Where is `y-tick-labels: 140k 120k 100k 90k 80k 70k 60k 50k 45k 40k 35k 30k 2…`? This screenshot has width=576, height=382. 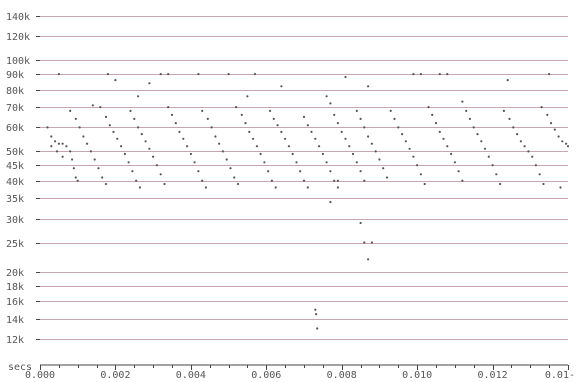 y-tick-labels: 140k 120k 100k 90k 80k 70k 60k 50k 45k 40k 35k 30k 2… is located at coordinates (18, 179).